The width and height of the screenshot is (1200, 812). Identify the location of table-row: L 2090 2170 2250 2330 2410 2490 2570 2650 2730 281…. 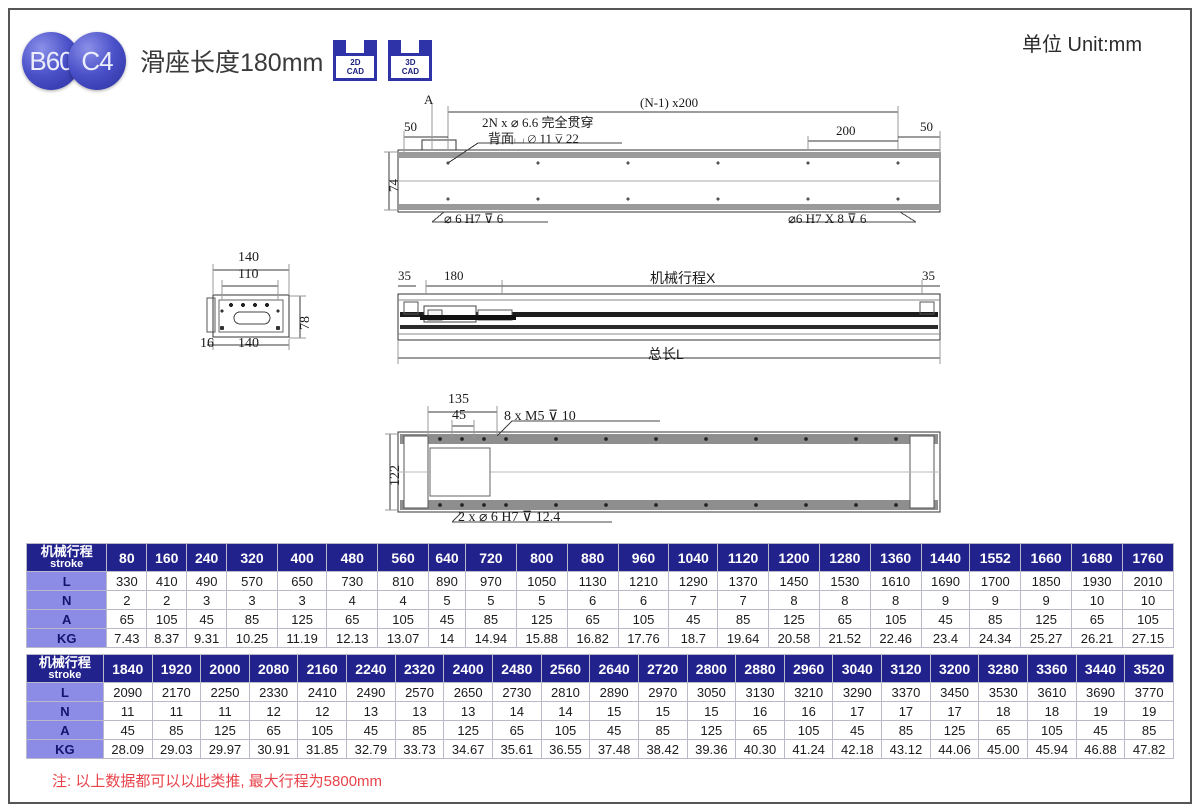
(600, 692).